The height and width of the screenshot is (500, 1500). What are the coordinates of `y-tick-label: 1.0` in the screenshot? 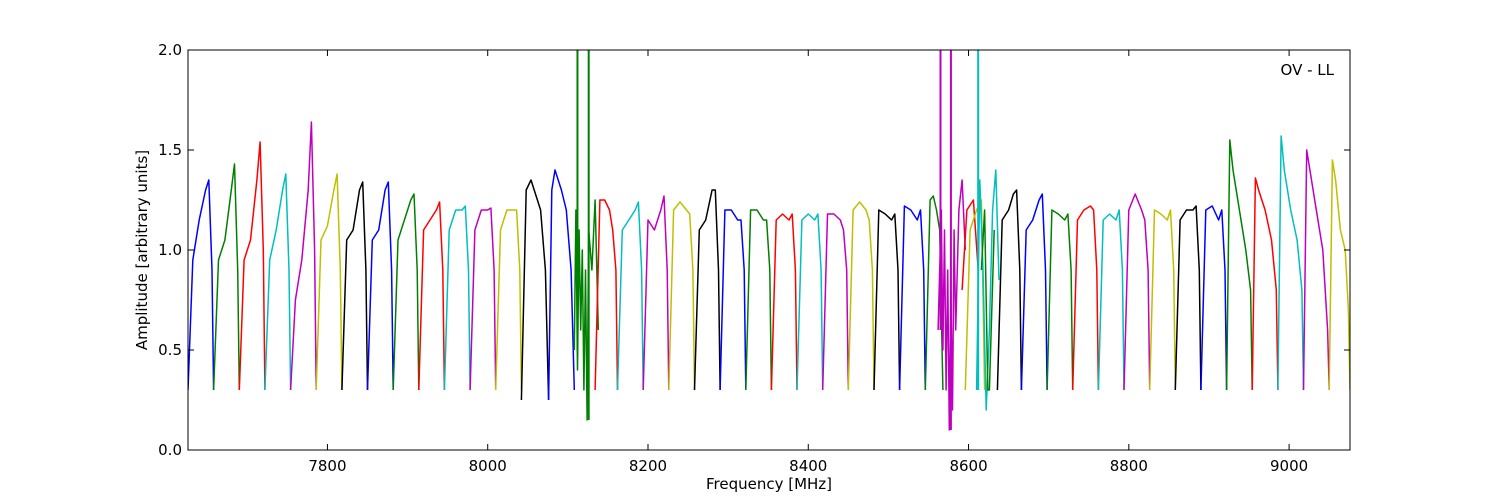 It's located at (170, 250).